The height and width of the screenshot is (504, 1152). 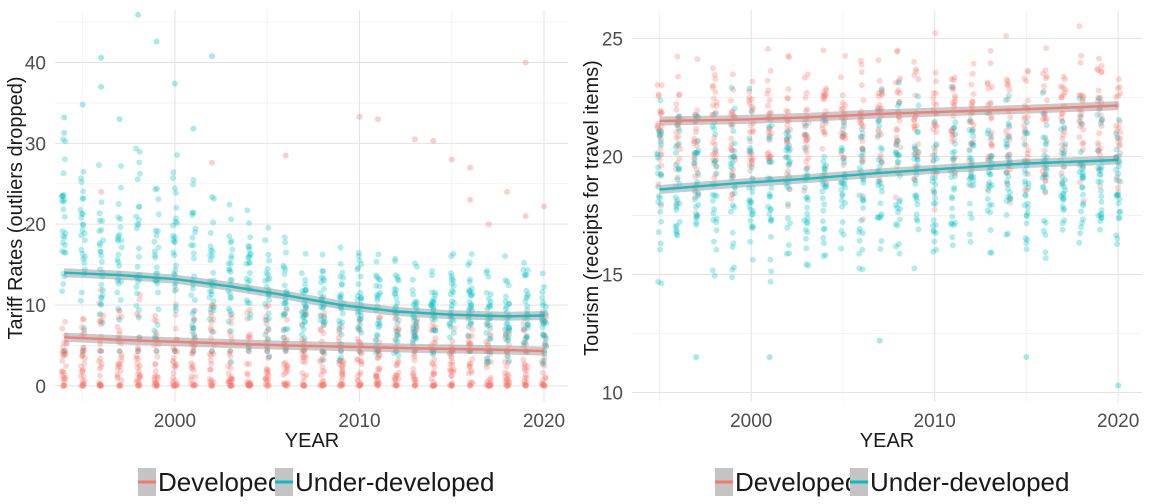 I want to click on x-tick-label: 2010, so click(x=359, y=421).